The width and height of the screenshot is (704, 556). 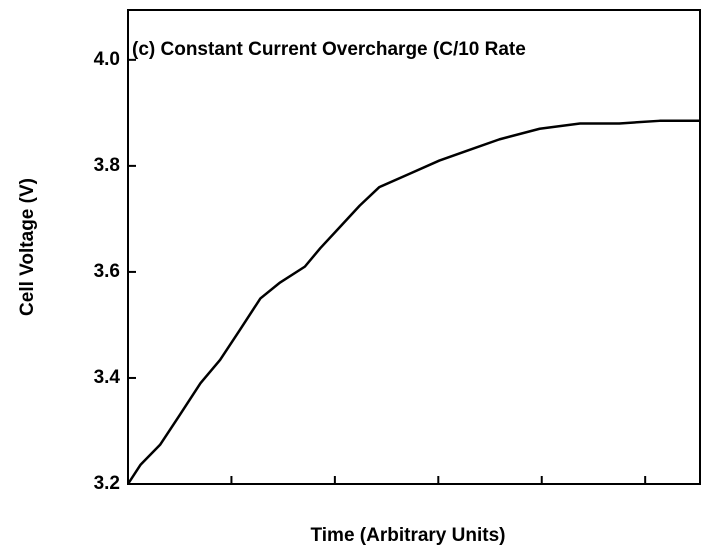 What do you see at coordinates (107, 165) in the screenshot?
I see `y-tick-label: 3.8` at bounding box center [107, 165].